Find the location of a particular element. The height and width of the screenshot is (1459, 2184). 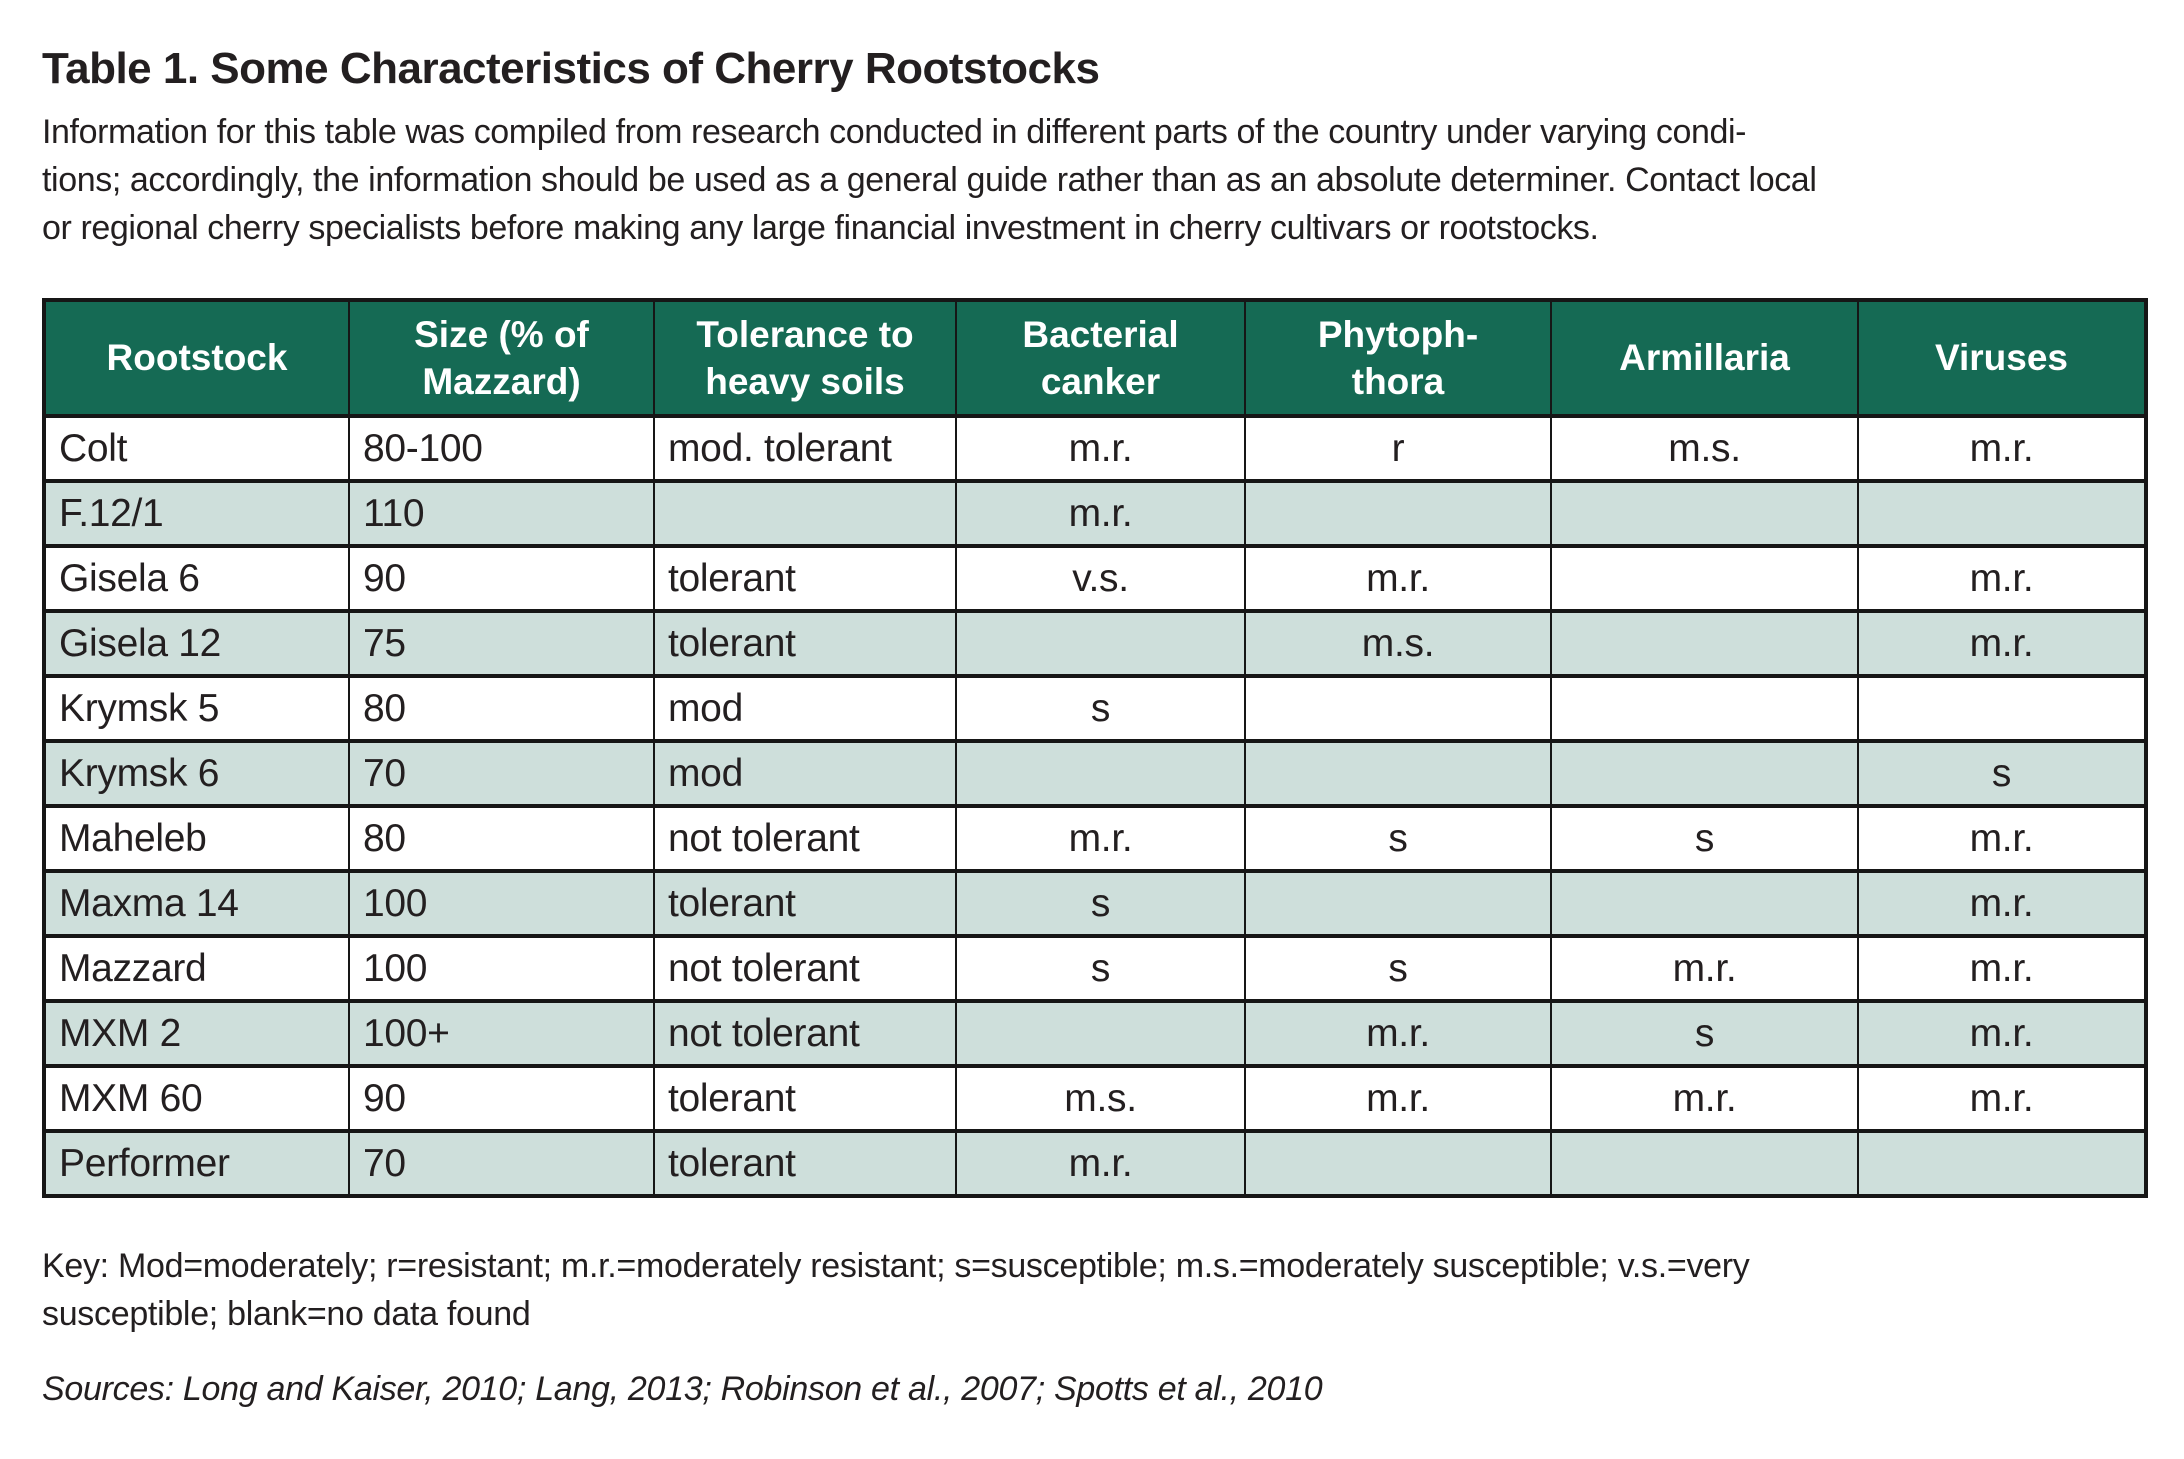

table-row: Gisela 12 75 tolerant m.s. m.r. is located at coordinates (1095, 643).